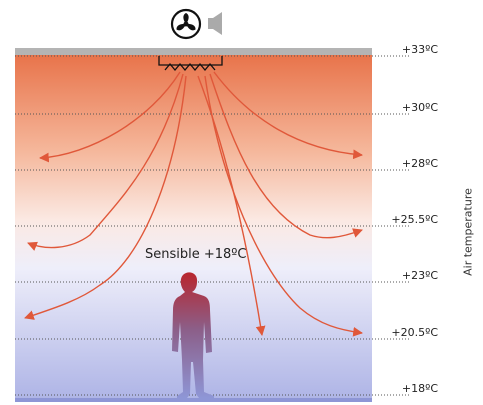 Image resolution: width=483 pixels, height=405 pixels. I want to click on speaker-icon, so click(215, 23).